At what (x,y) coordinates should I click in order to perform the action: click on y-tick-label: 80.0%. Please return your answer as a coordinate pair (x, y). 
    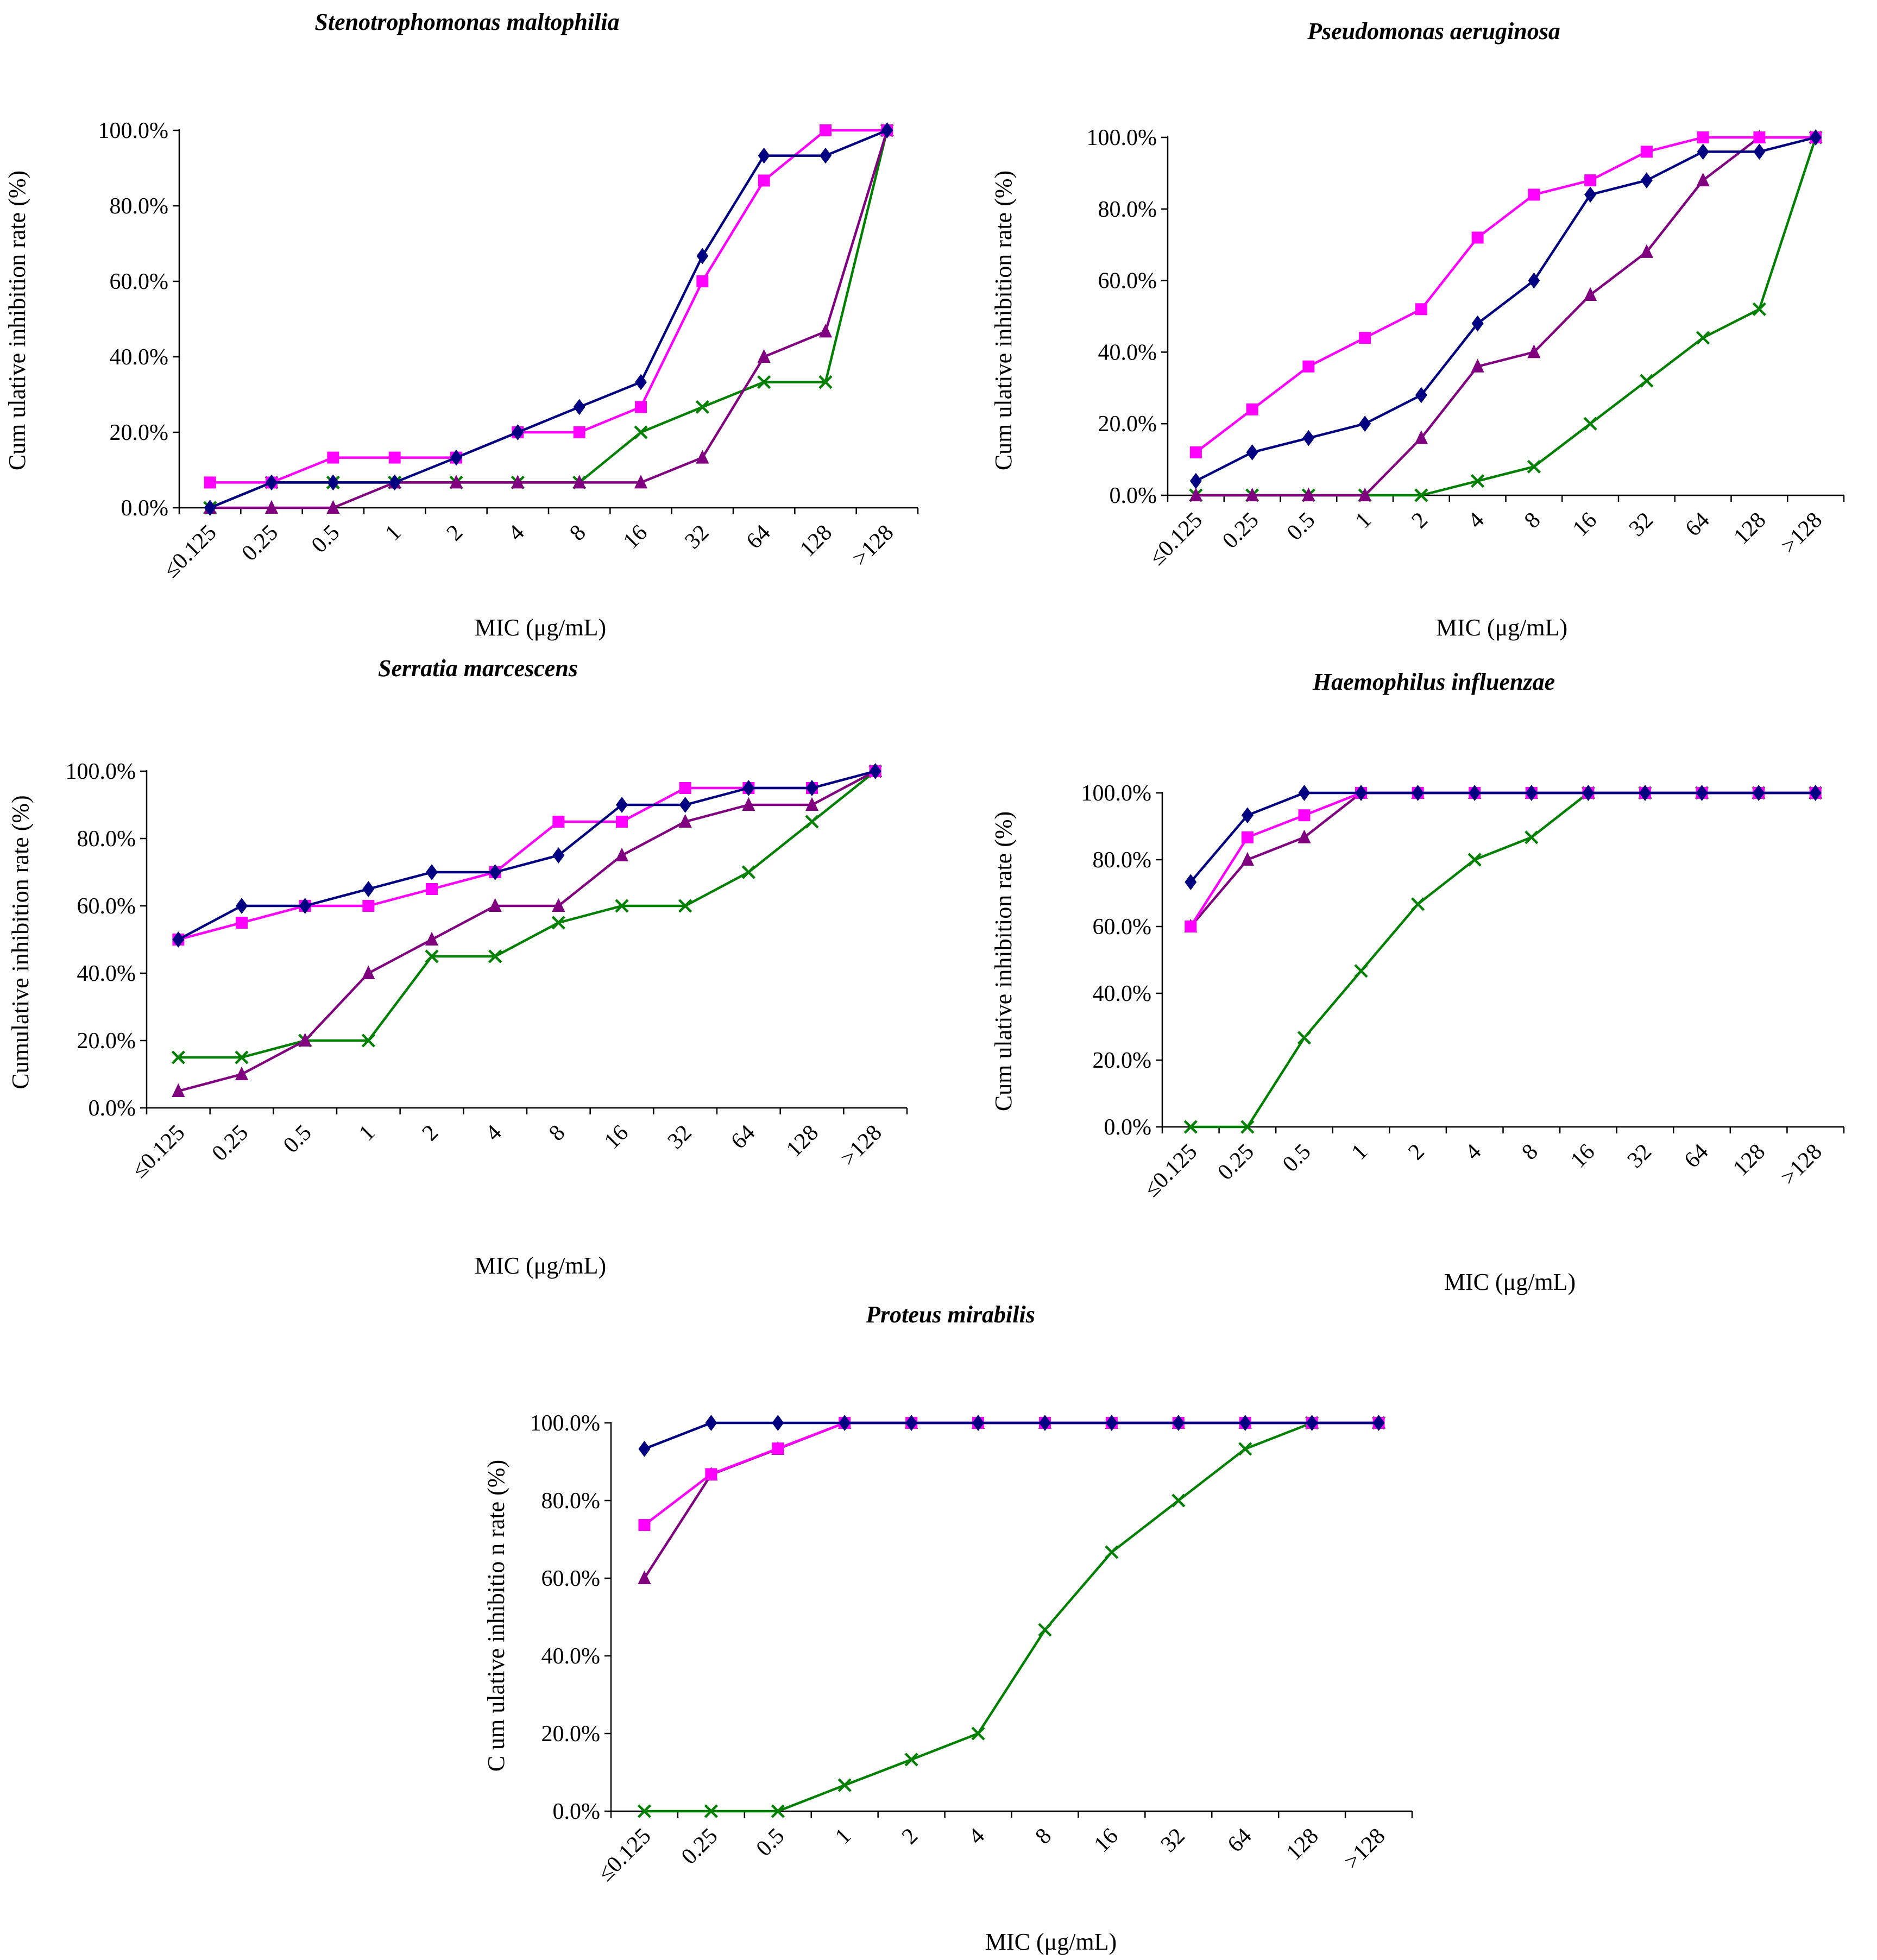
    Looking at the image, I should click on (139, 206).